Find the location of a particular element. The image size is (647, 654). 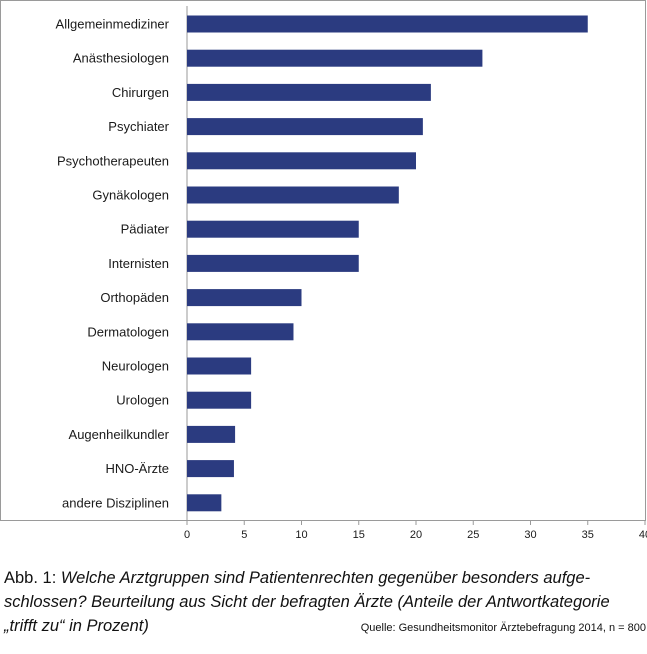

x-tick-label: 0 is located at coordinates (187, 535).